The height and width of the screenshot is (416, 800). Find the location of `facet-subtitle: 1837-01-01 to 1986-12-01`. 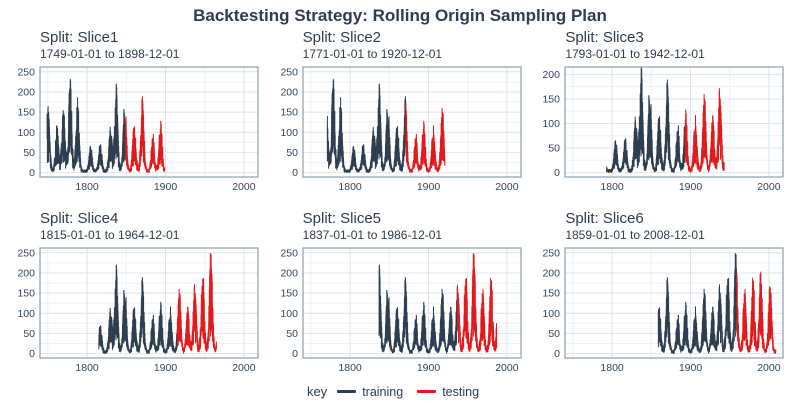

facet-subtitle: 1837-01-01 to 1986-12-01 is located at coordinates (372, 235).